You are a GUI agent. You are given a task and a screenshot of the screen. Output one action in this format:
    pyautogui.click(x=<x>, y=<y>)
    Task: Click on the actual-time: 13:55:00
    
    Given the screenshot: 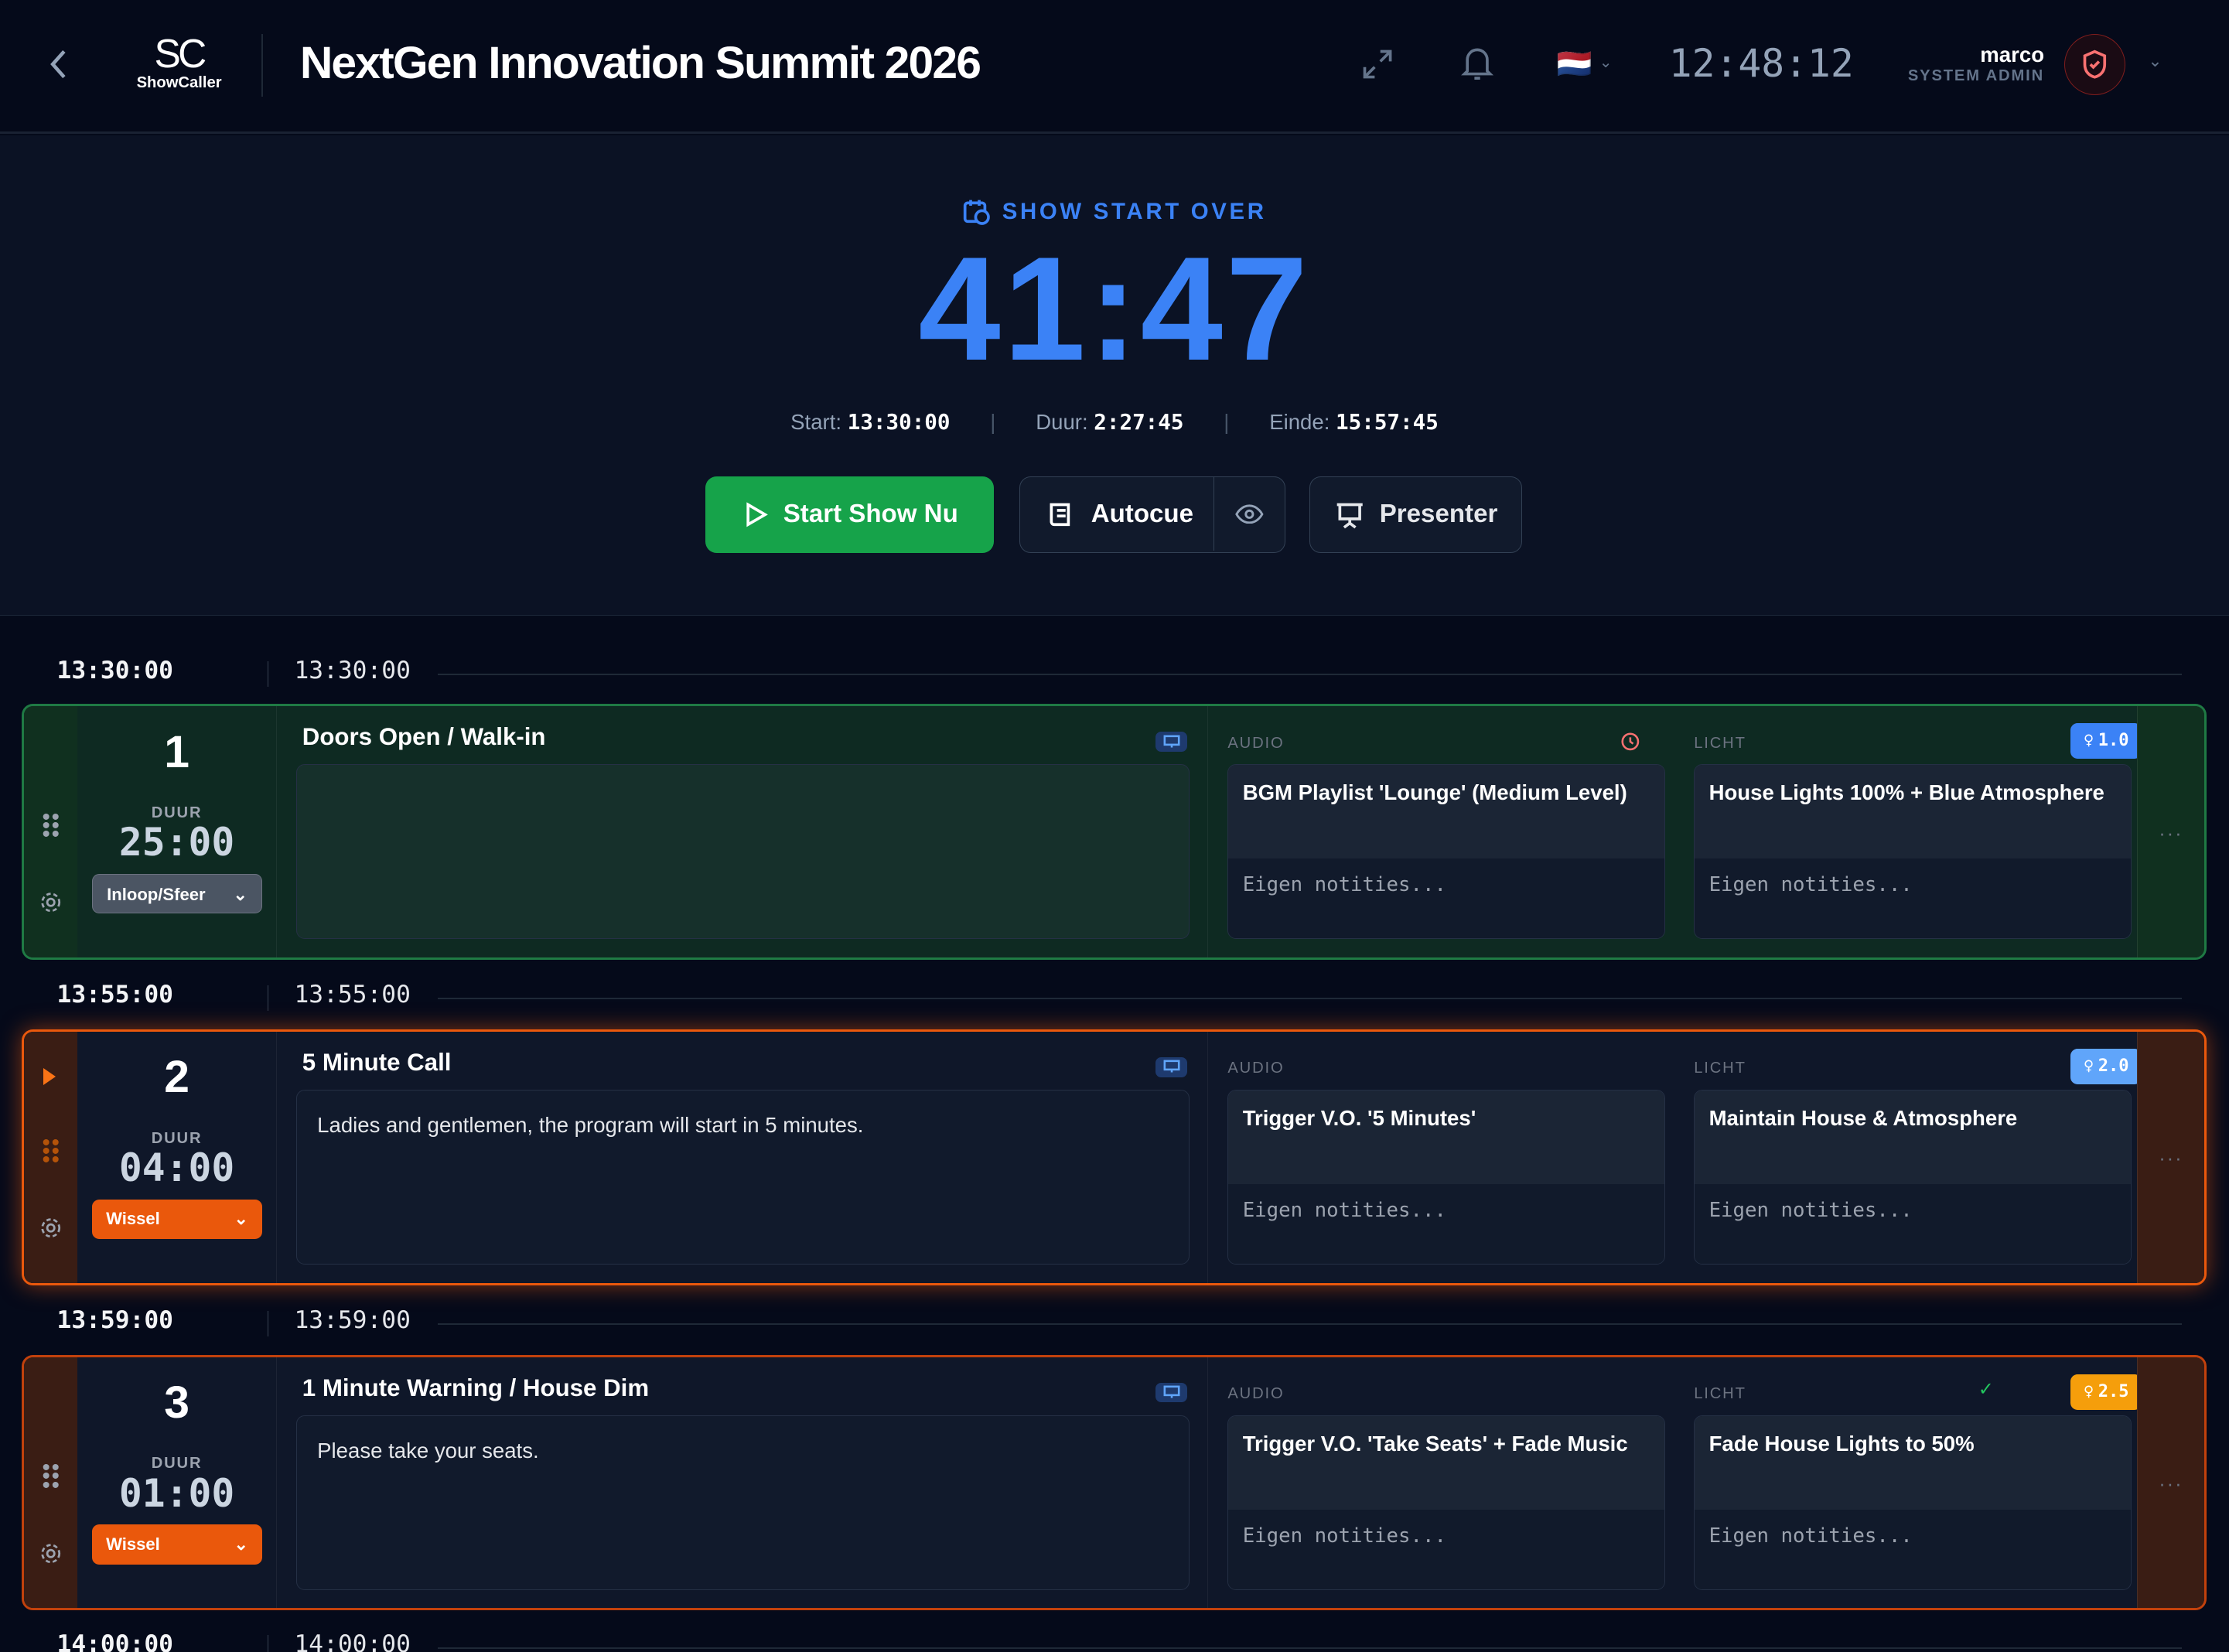 What is the action you would take?
    pyautogui.click(x=352, y=995)
    